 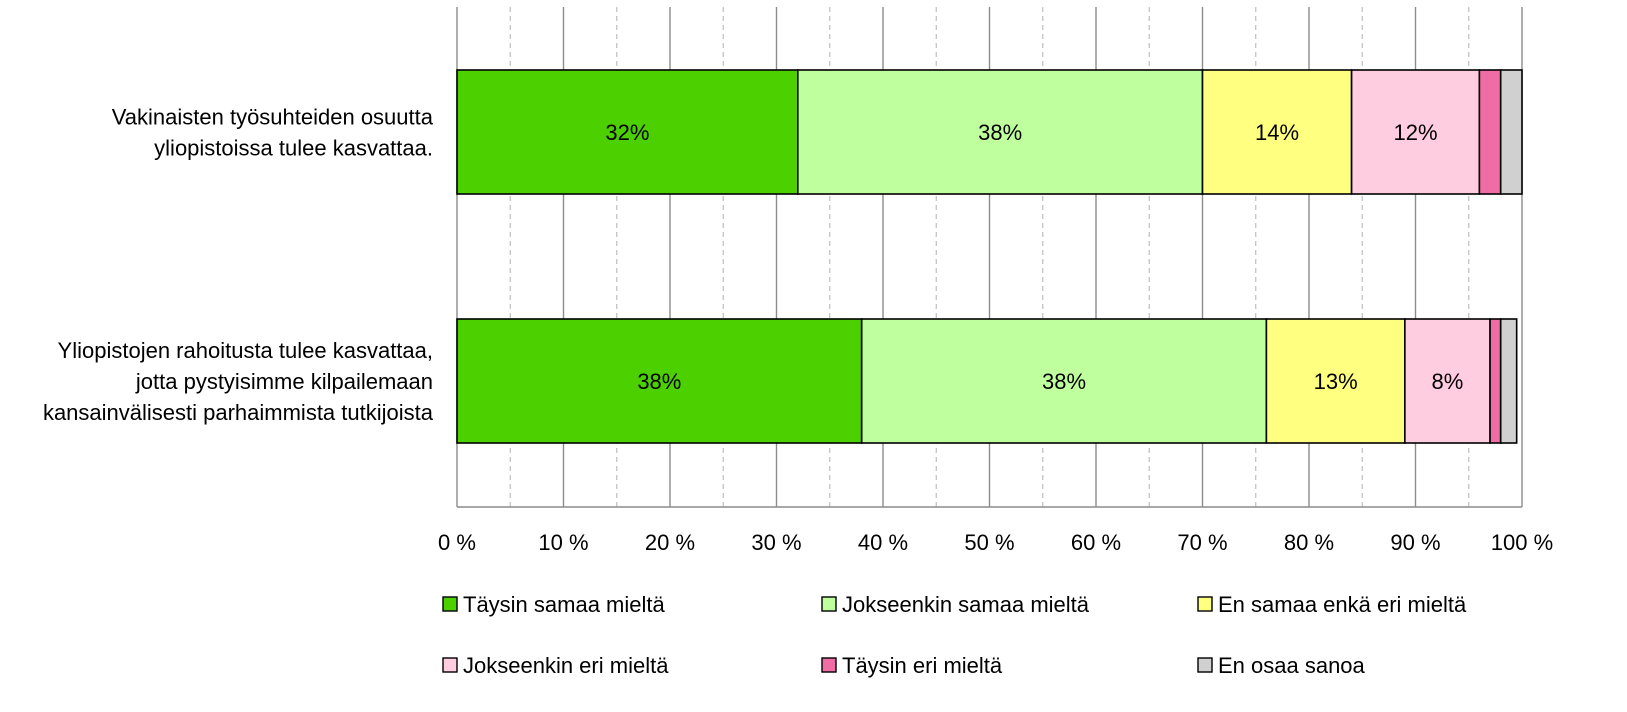 What do you see at coordinates (245, 350) in the screenshot?
I see `category-label: Yliopistojen rahoitusta tulee kasvattaa,` at bounding box center [245, 350].